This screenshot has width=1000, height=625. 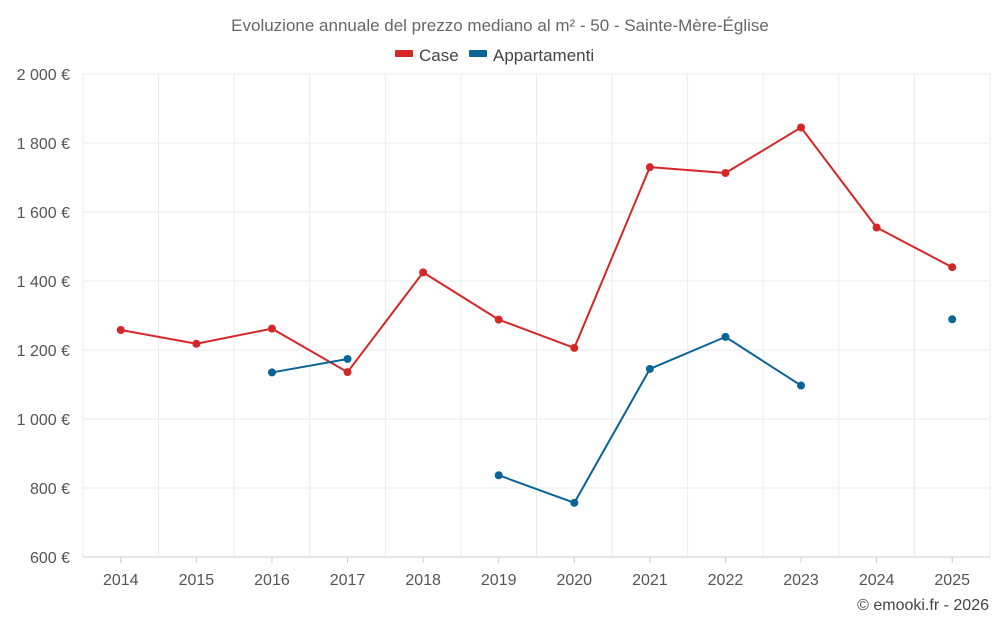 I want to click on legend-swatch-appartamenti, so click(x=478, y=53).